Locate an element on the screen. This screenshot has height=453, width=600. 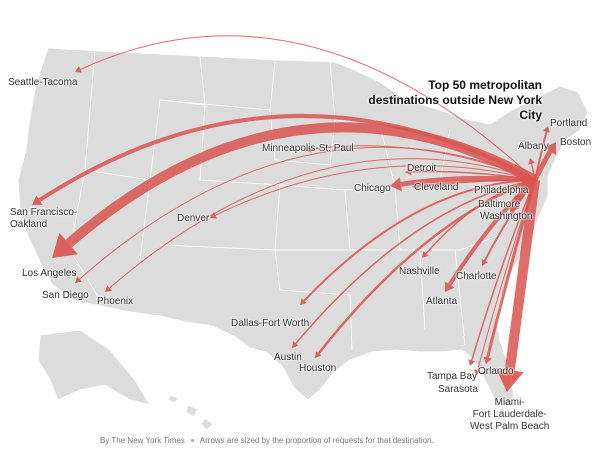
city-label: Cleveland is located at coordinates (436, 187).